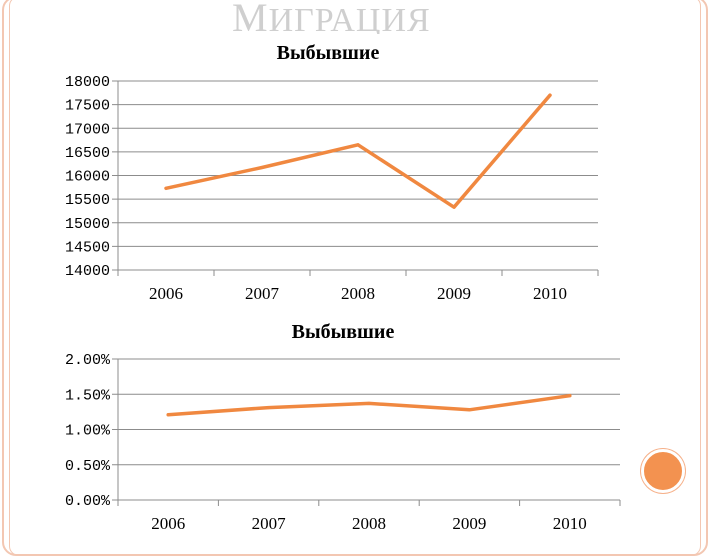 This screenshot has width=720, height=556. I want to click on top-y-tick-label: 16000, so click(87, 177).